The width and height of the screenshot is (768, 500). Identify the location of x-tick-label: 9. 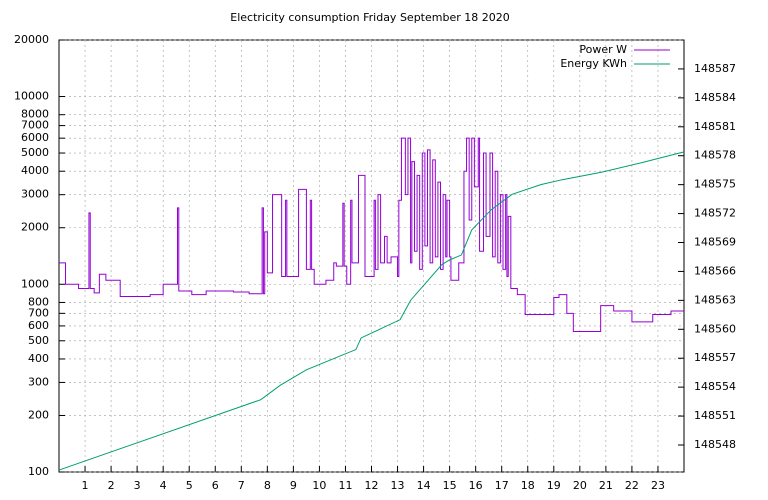
(293, 485).